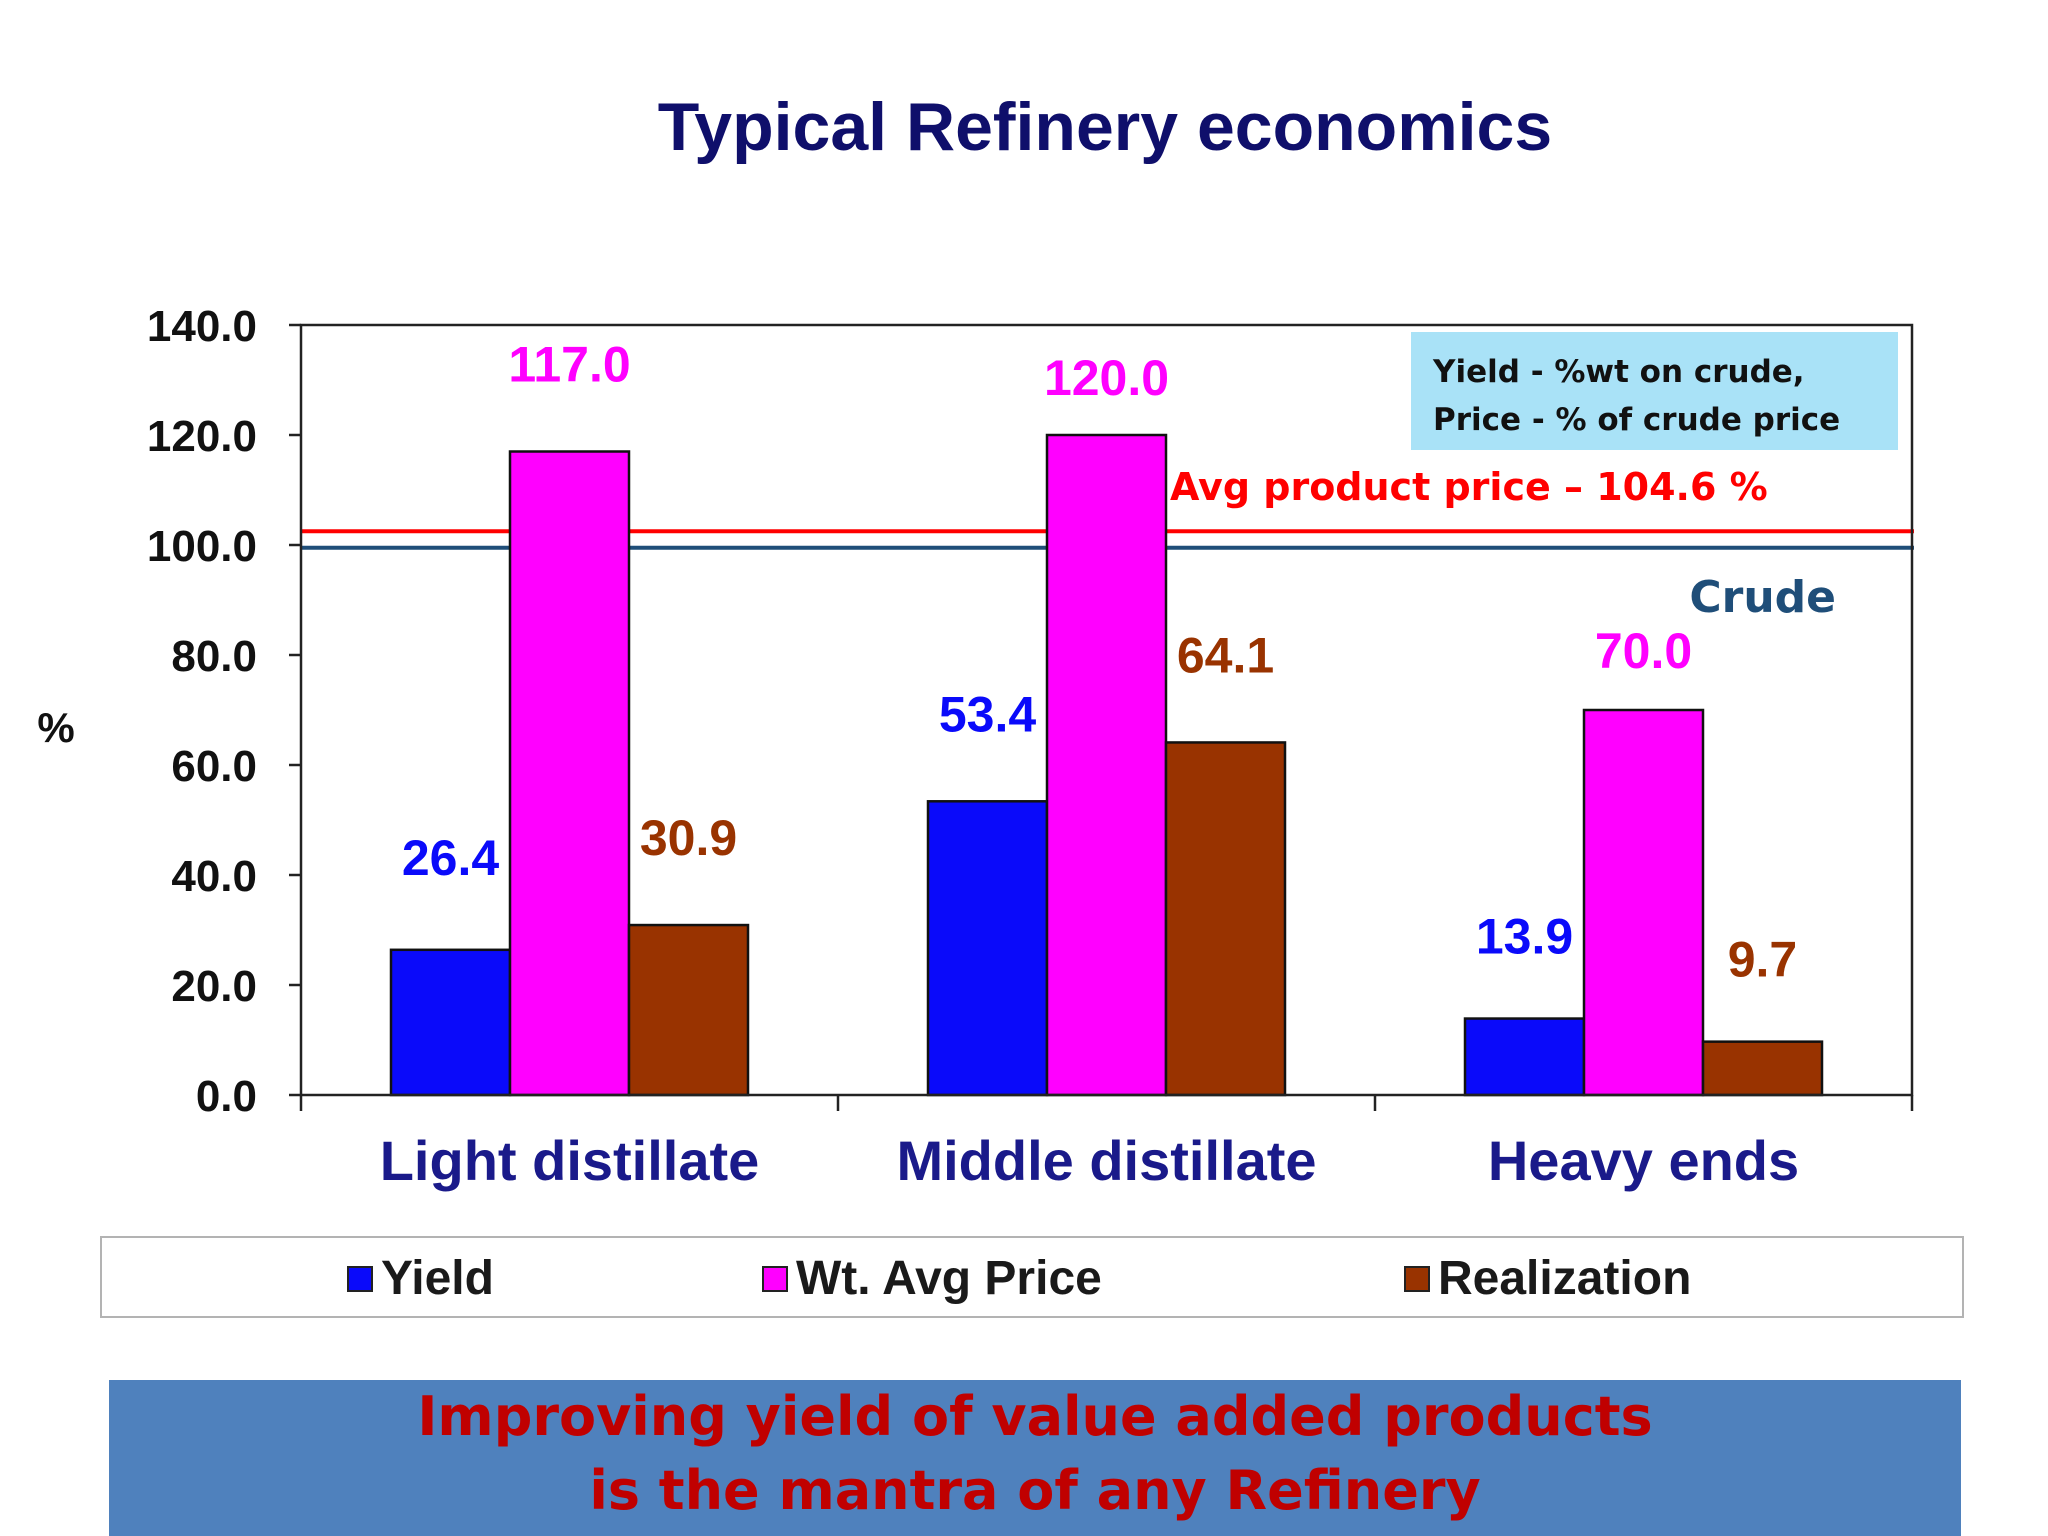  Describe the element at coordinates (775, 1278) in the screenshot. I see `legend-swatch-price` at that location.